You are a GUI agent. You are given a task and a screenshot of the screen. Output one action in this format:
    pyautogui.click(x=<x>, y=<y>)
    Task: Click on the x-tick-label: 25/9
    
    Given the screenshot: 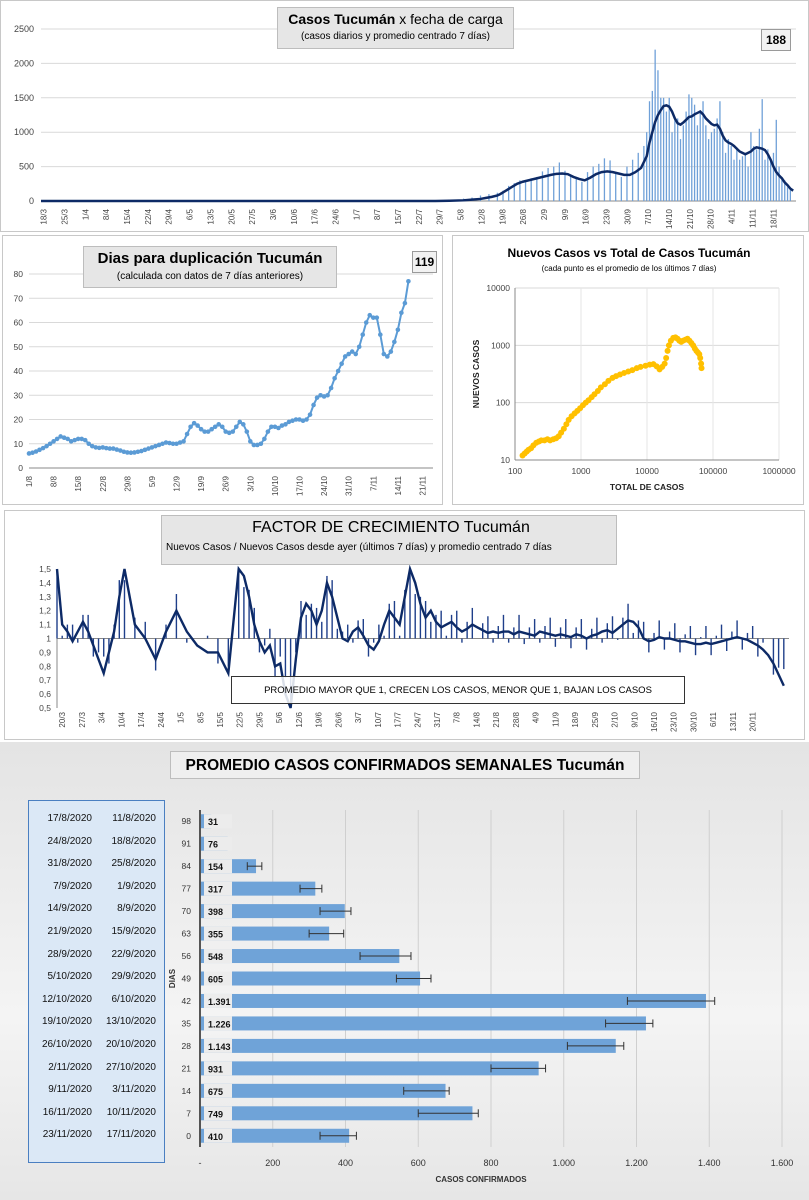 What is the action you would take?
    pyautogui.click(x=595, y=719)
    